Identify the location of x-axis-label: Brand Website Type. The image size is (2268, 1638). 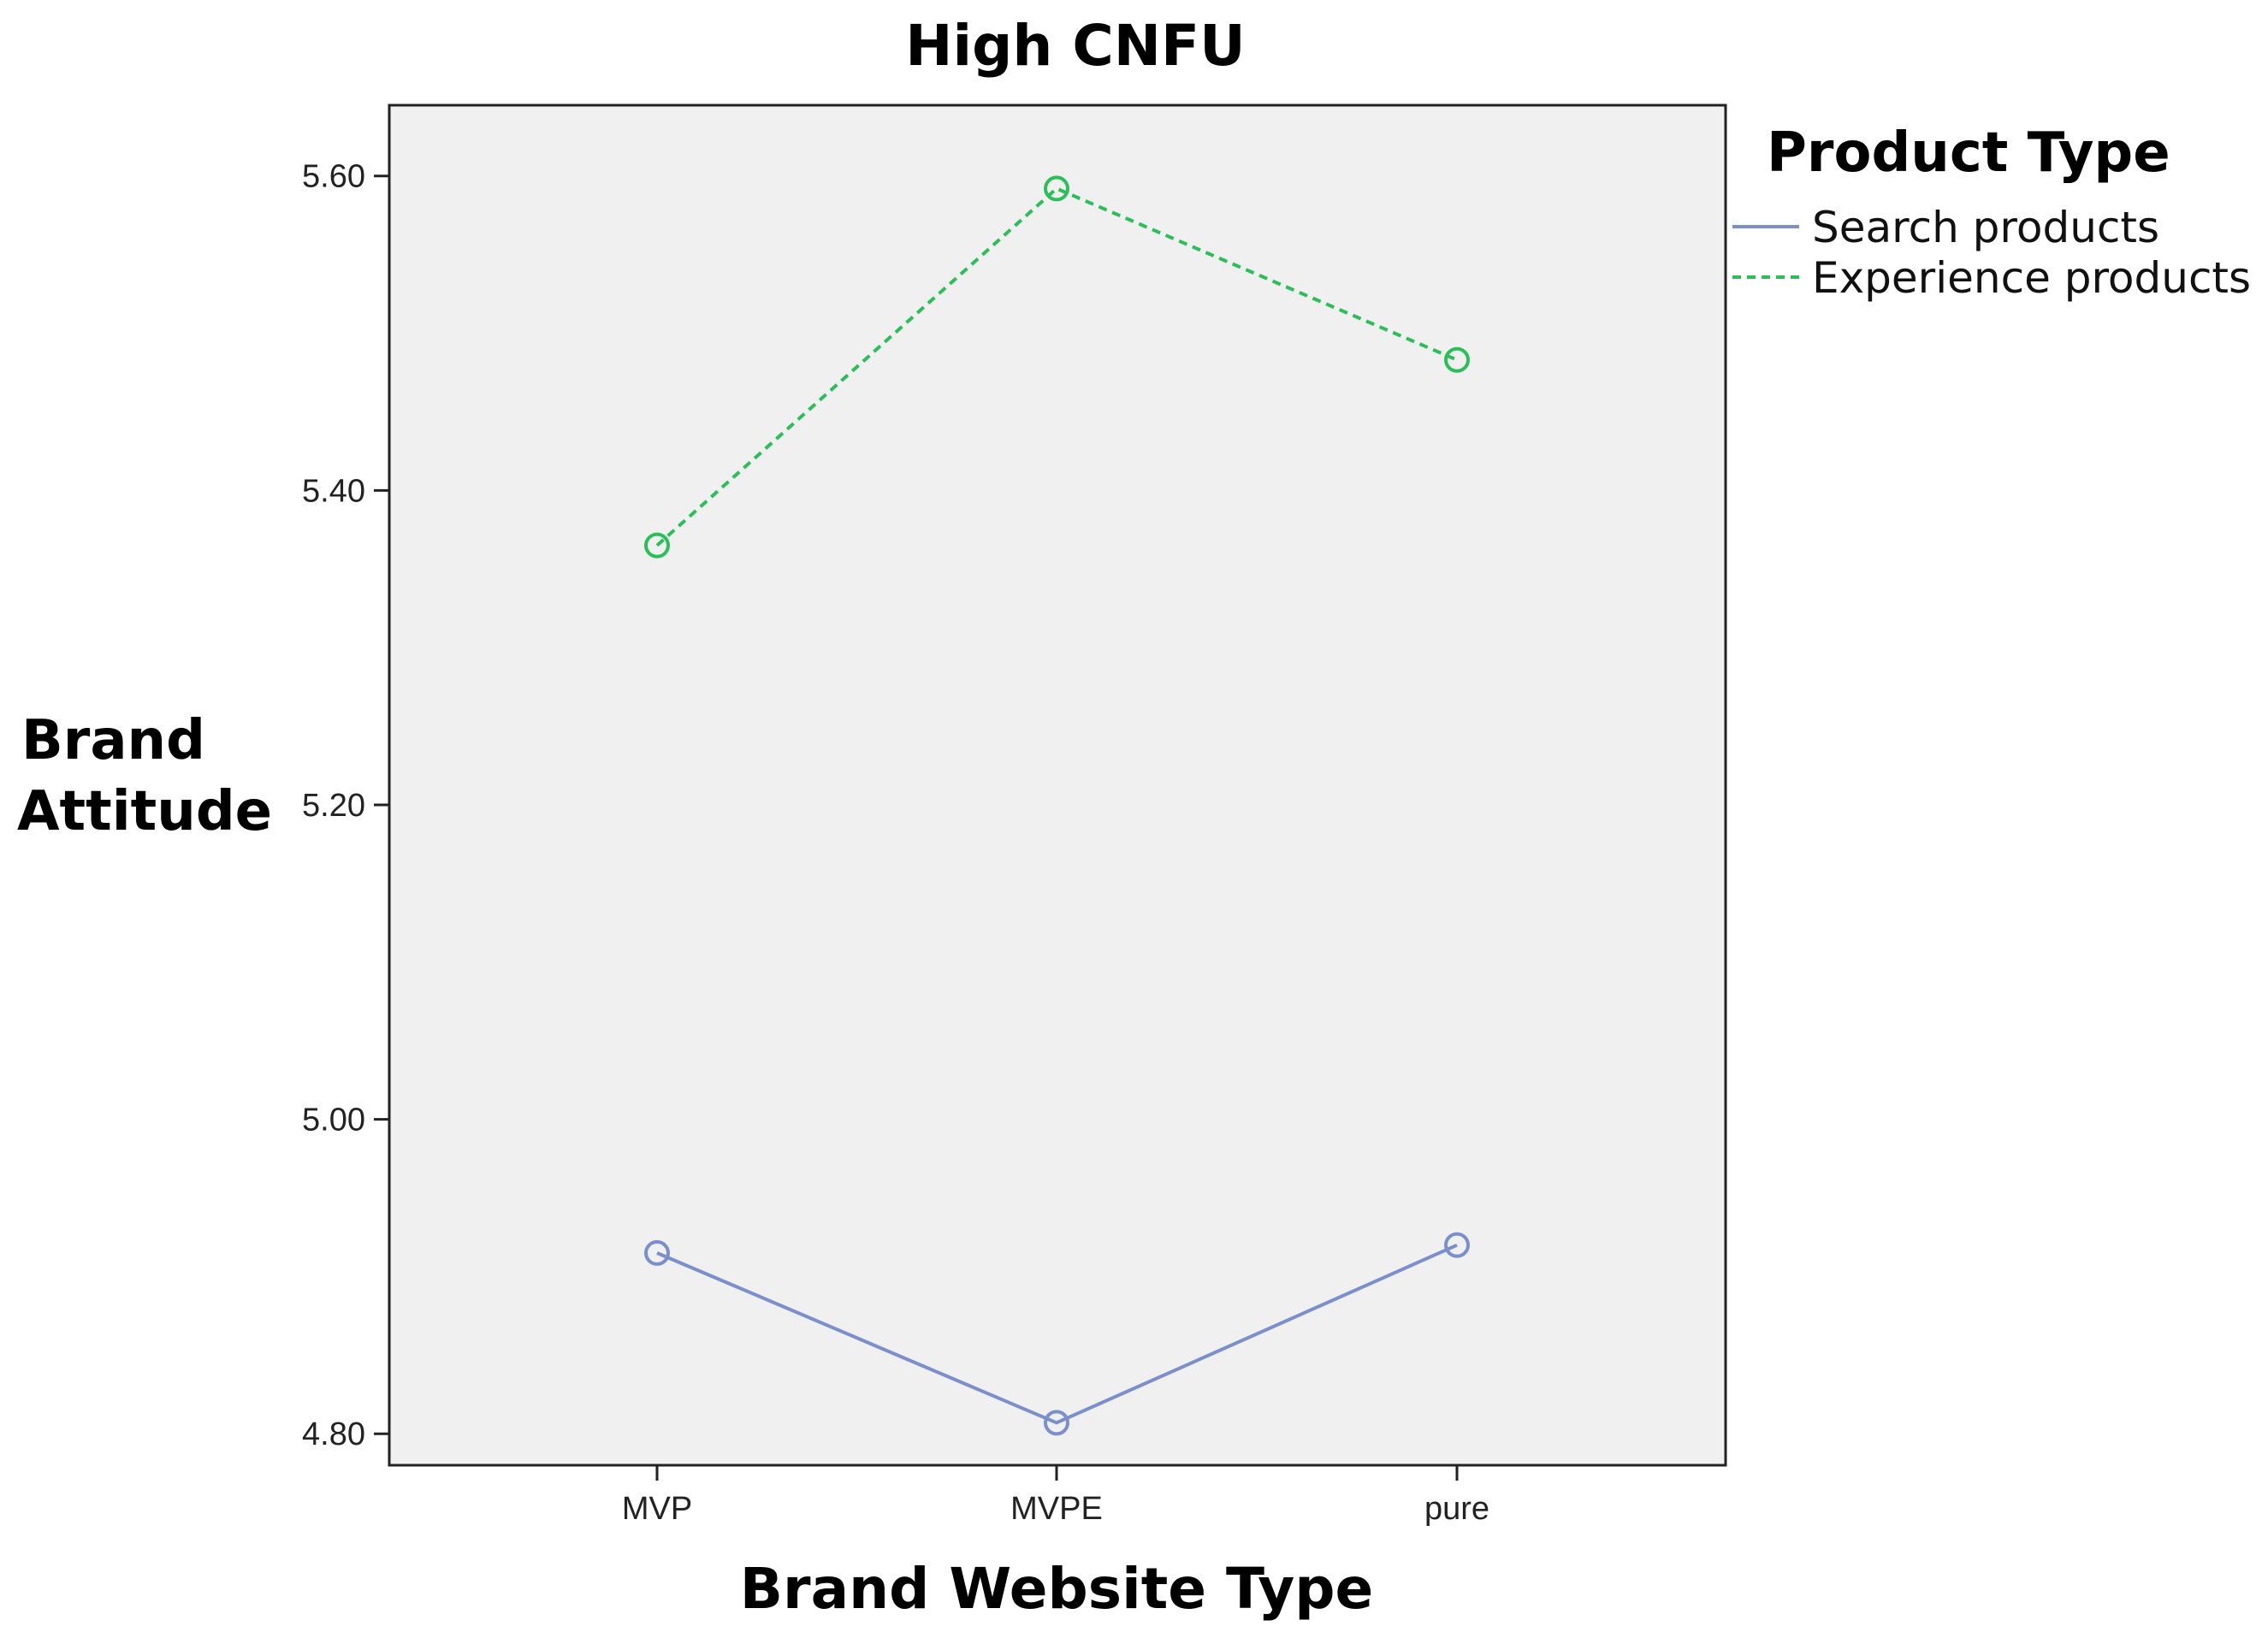
(1056, 1589).